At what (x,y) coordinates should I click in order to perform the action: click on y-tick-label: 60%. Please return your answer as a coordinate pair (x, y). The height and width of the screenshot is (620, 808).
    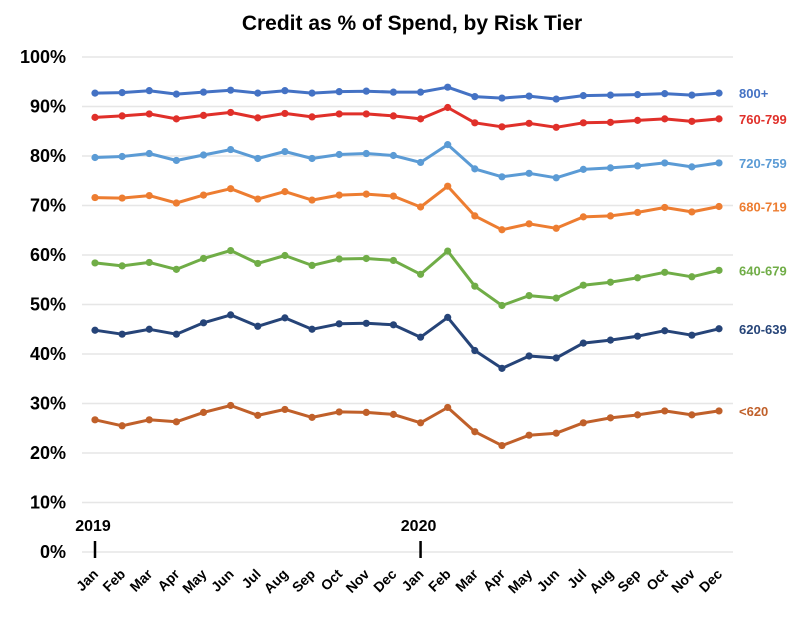
    Looking at the image, I should click on (48, 255).